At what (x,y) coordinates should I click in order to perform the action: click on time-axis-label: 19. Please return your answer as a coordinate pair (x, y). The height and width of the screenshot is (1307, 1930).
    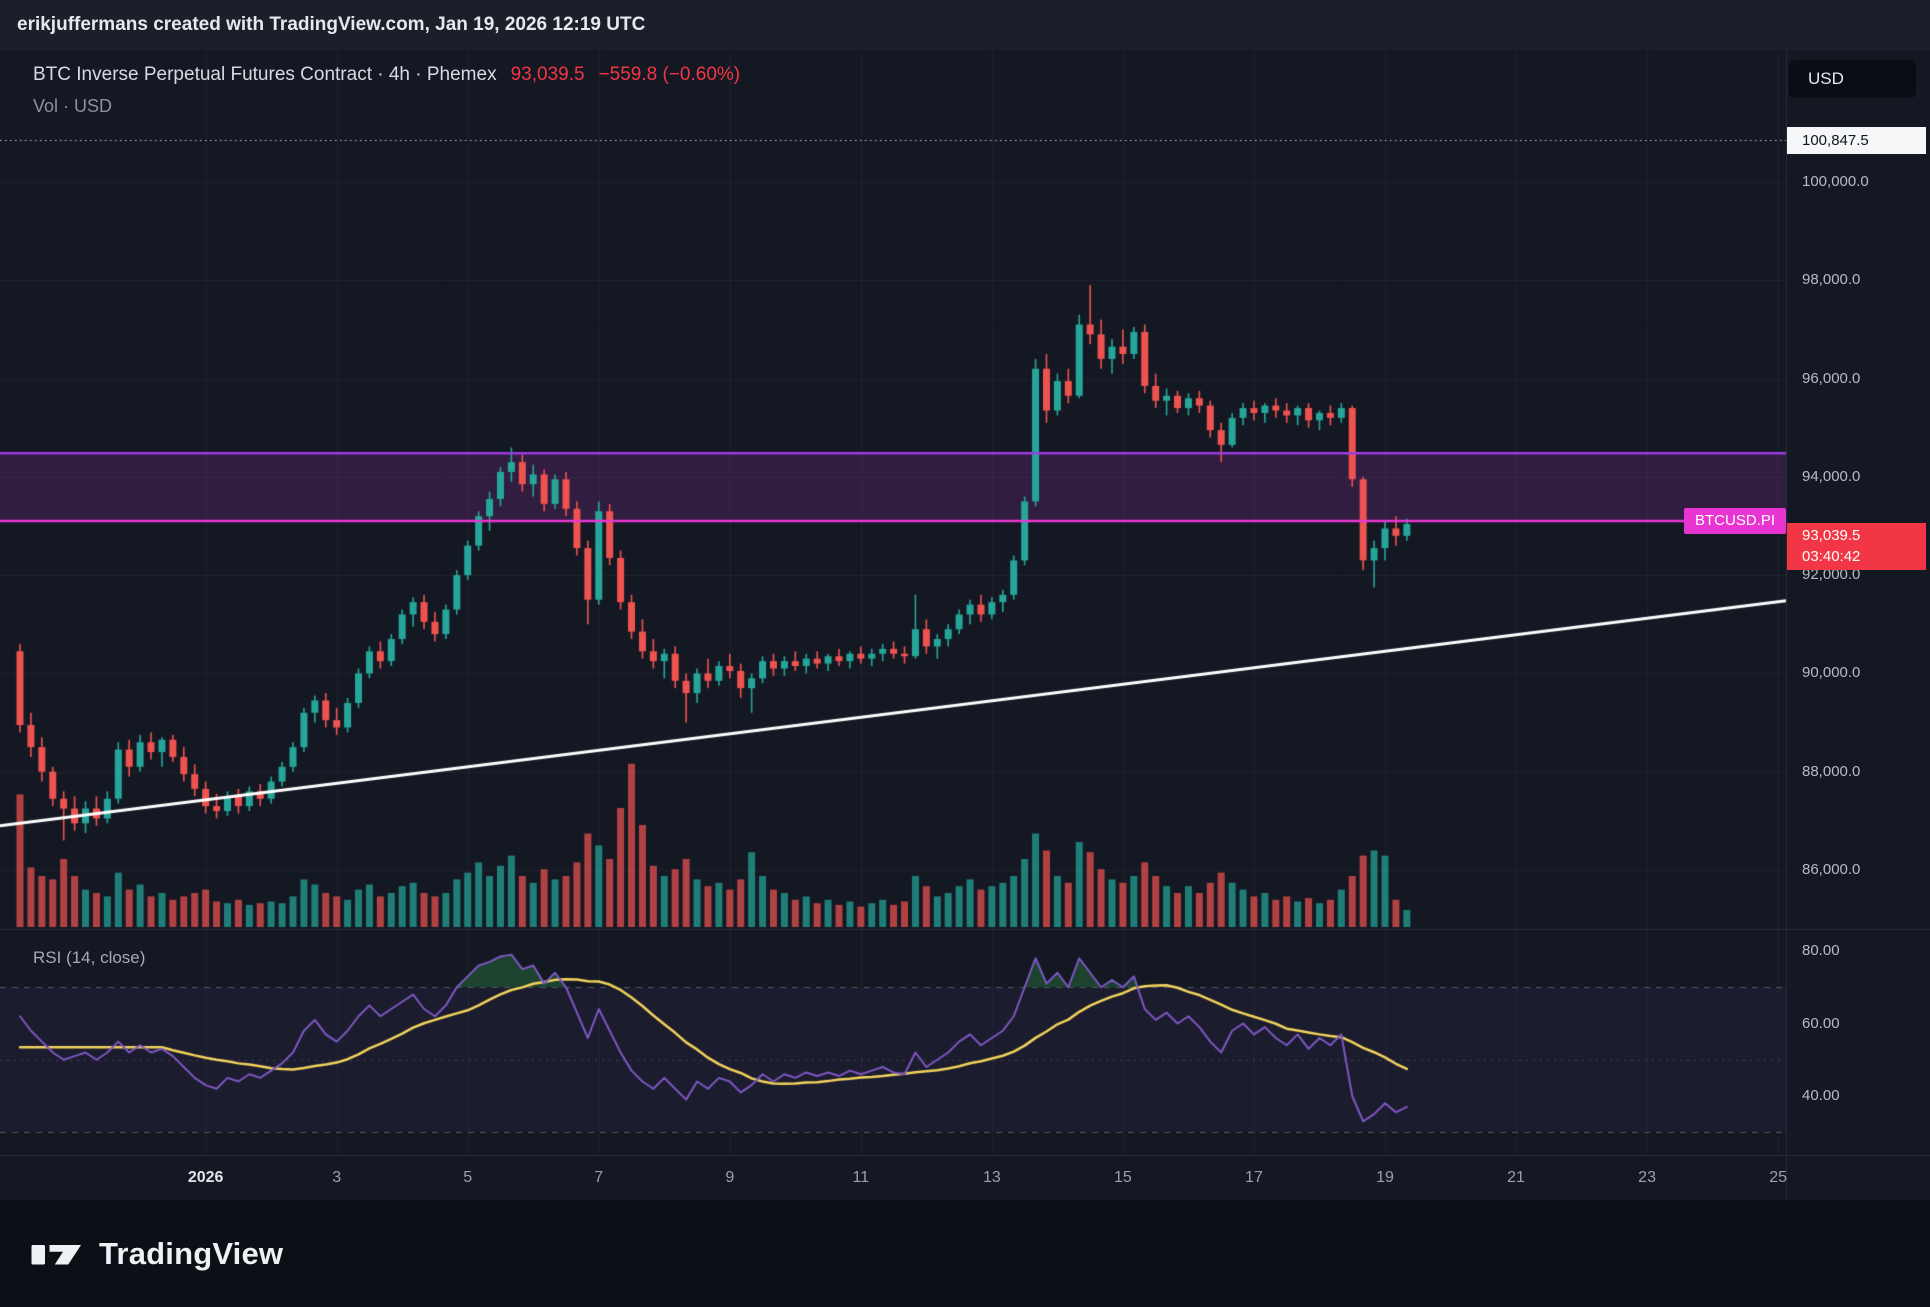
    Looking at the image, I should click on (1385, 1177).